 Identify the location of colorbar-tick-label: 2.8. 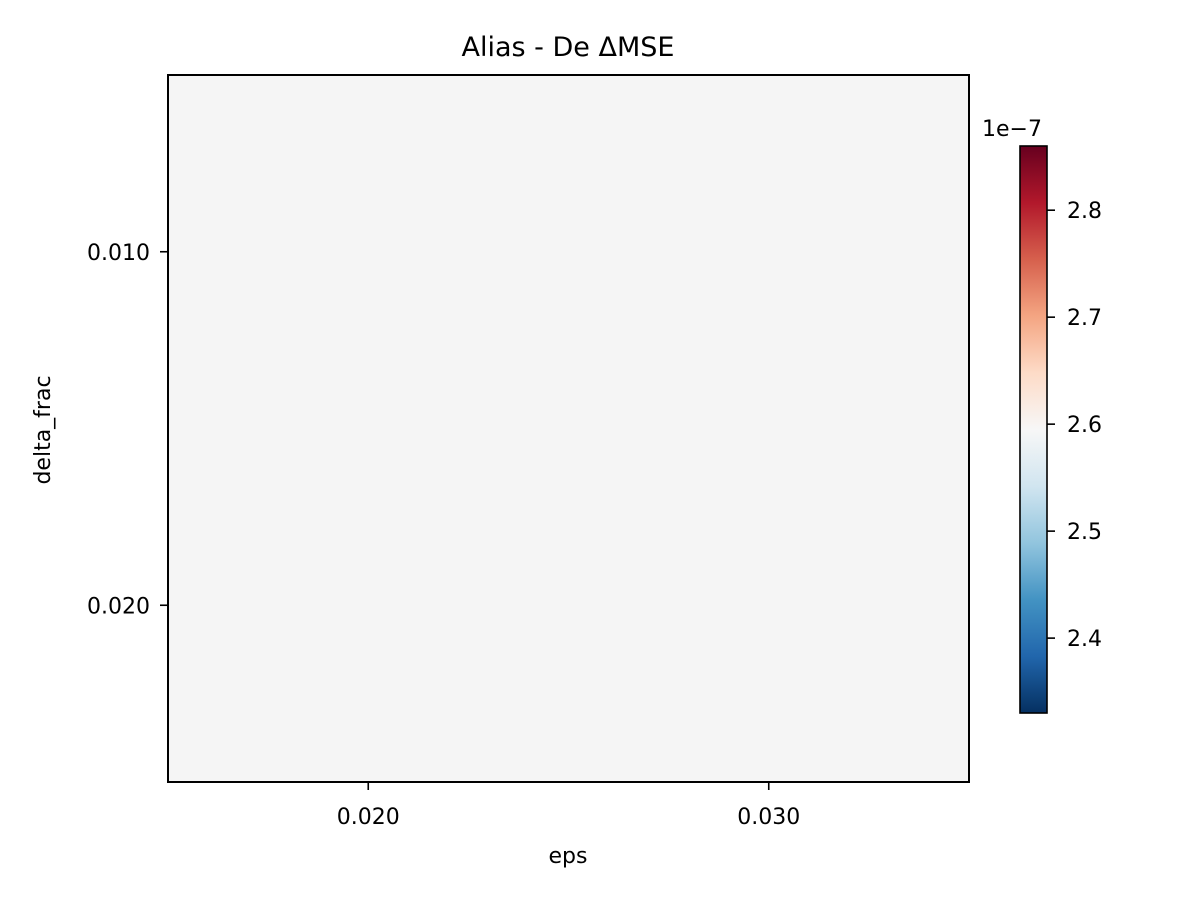
(1084, 211).